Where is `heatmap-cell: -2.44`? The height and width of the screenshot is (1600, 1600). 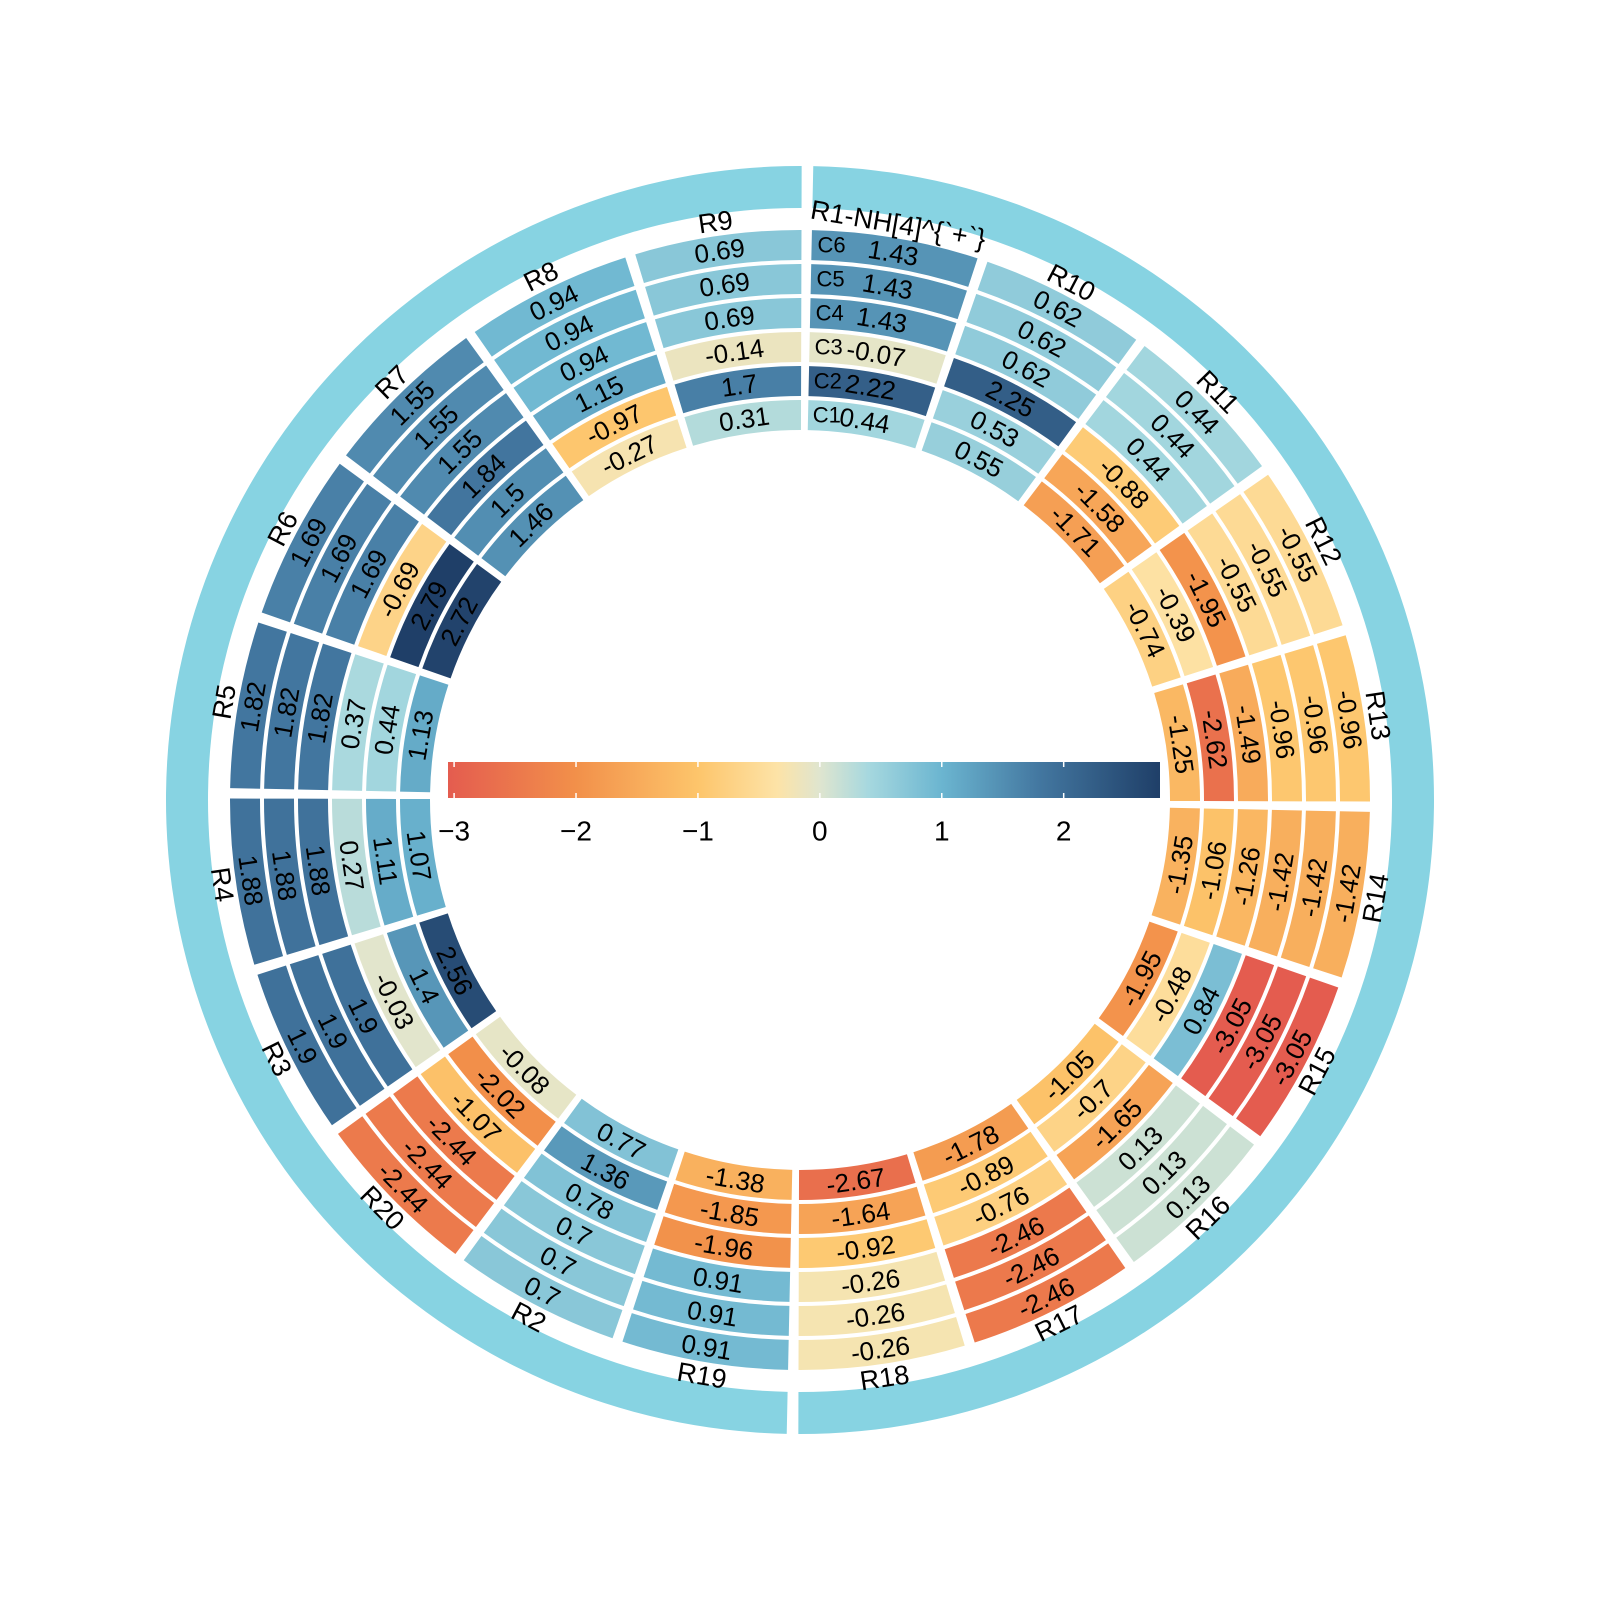
heatmap-cell: -2.44 is located at coordinates (430, 1161).